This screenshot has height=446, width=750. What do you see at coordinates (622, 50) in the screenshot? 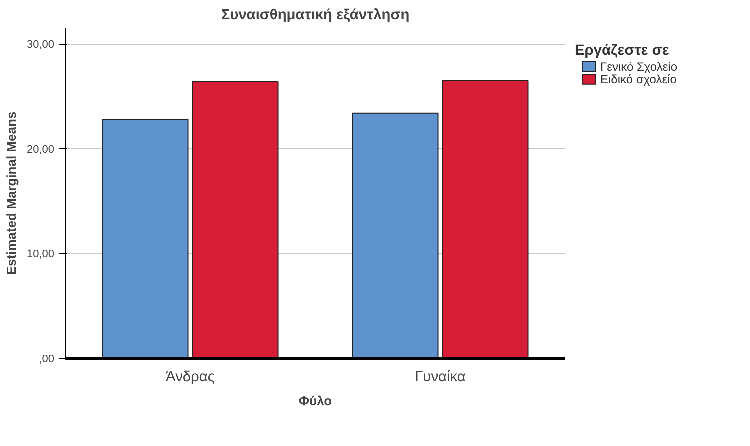
I see `legend-title: Εργάζεστε σε` at bounding box center [622, 50].